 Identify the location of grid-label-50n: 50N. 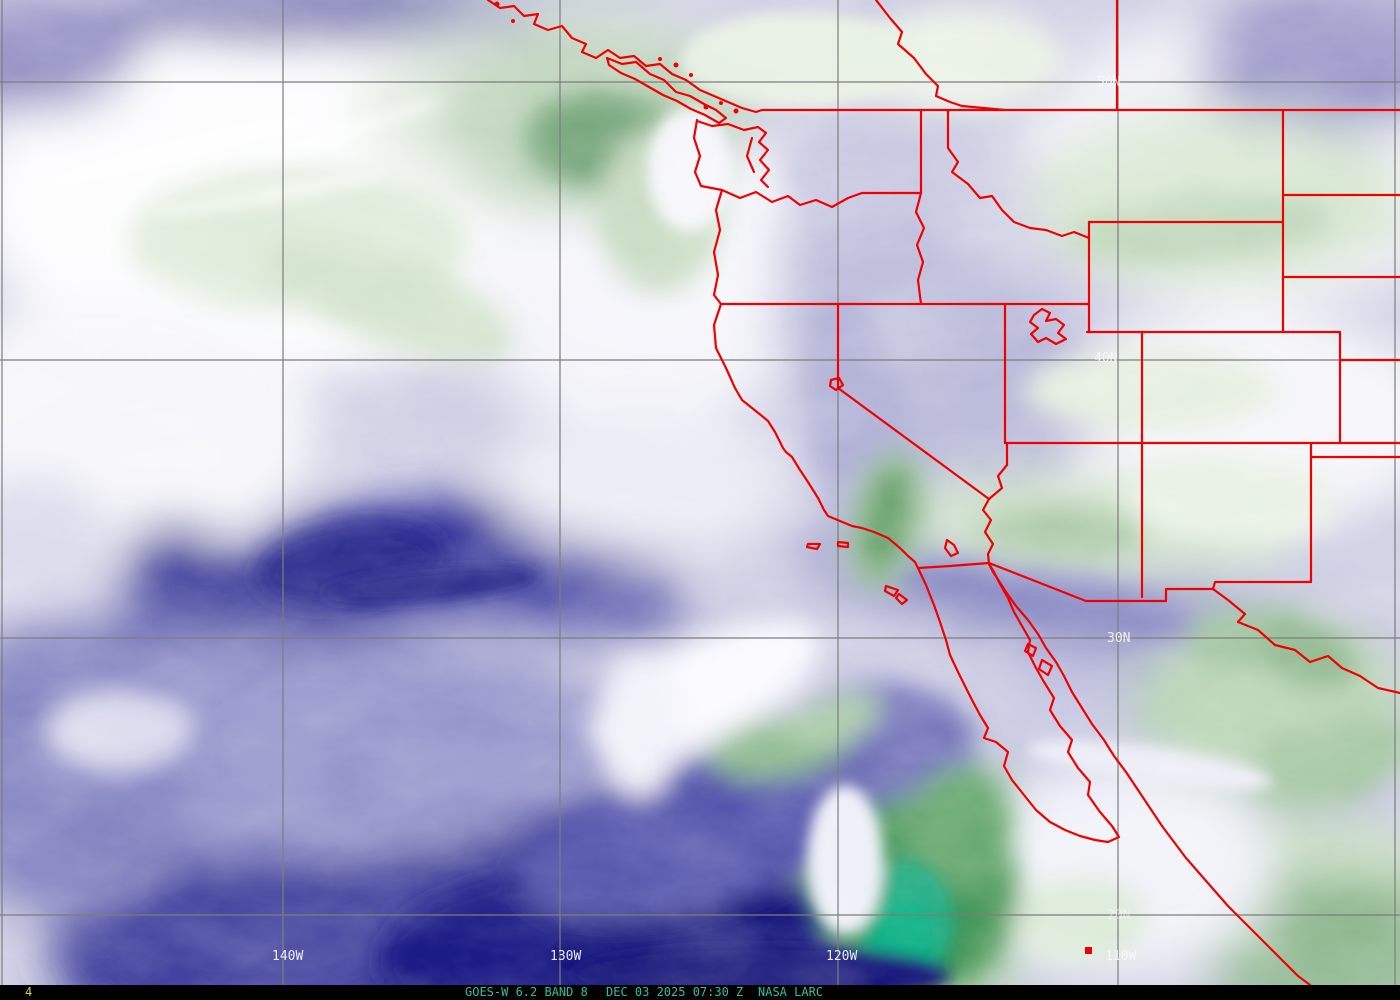
(1109, 82).